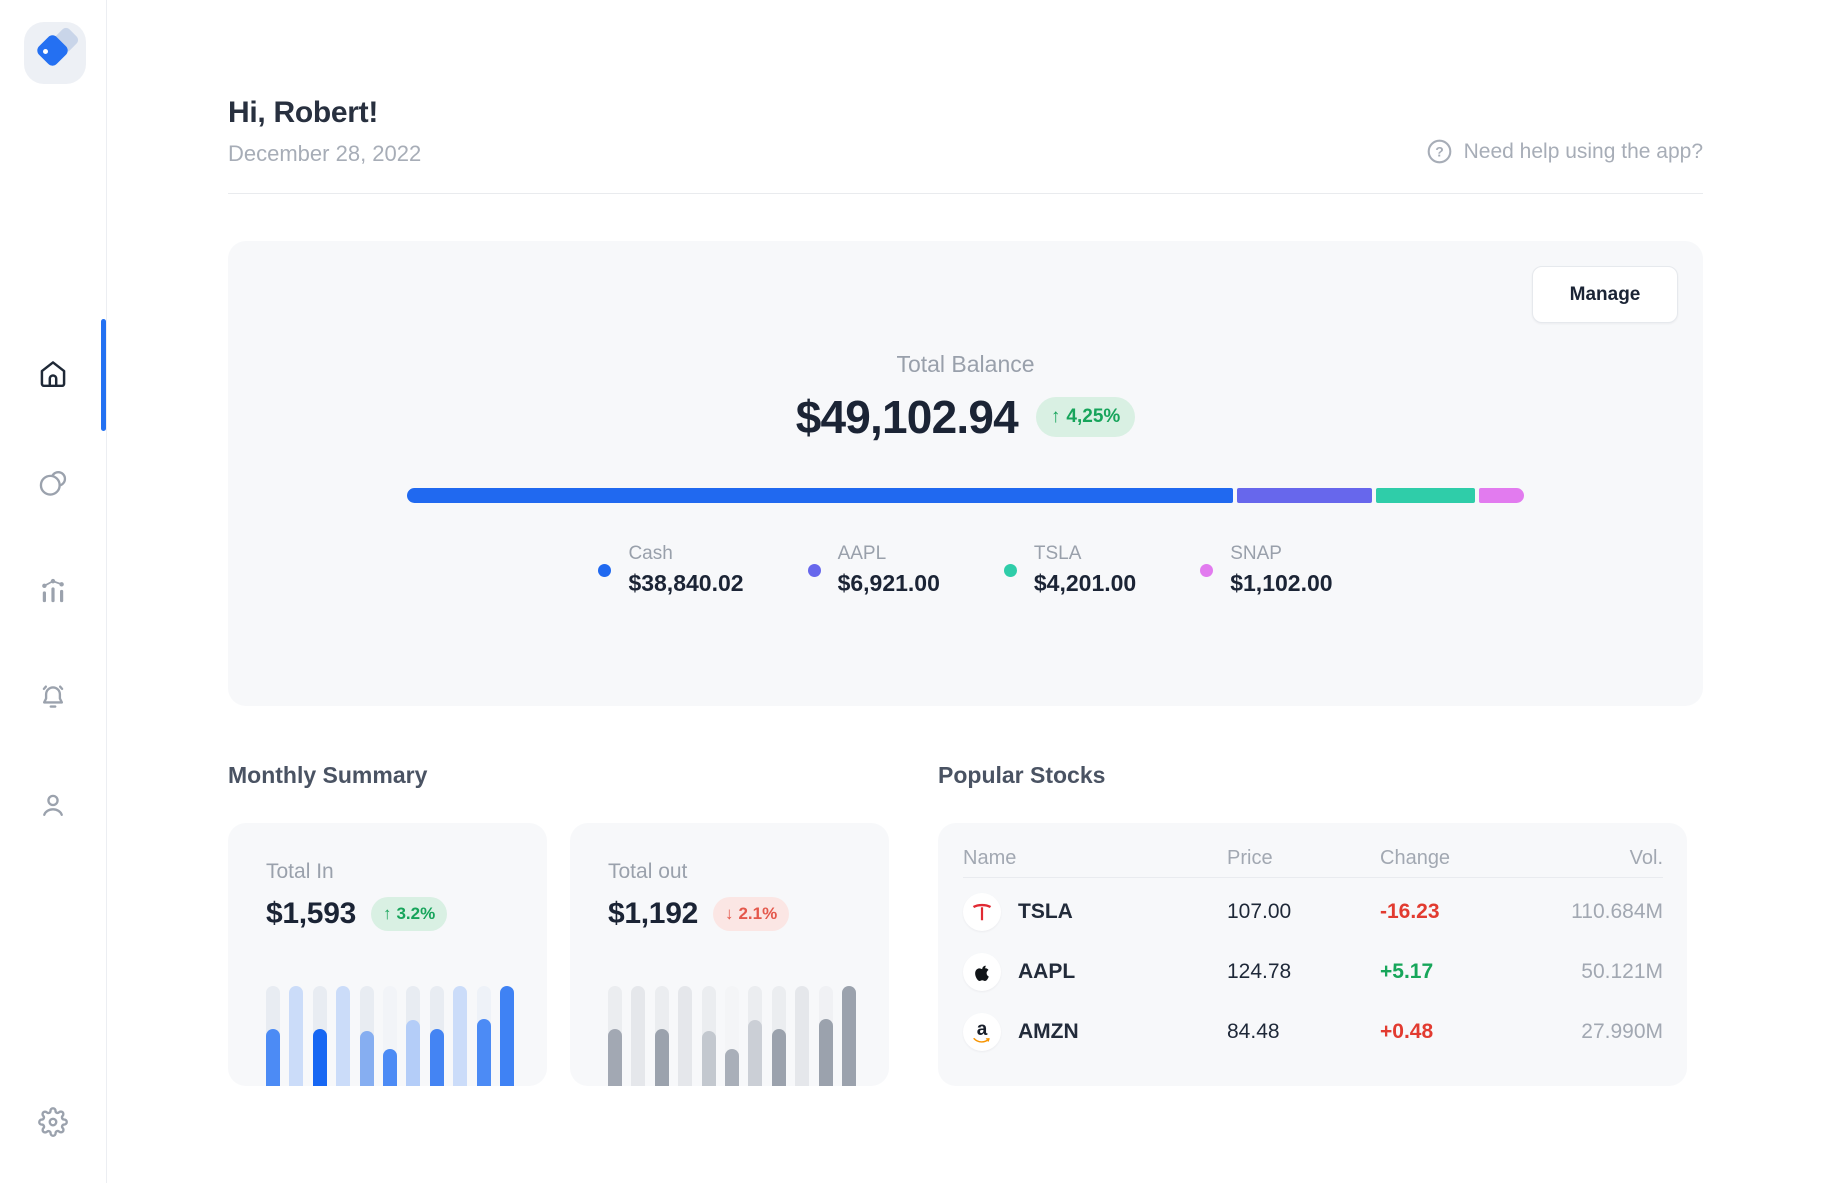 This screenshot has height=1183, width=1825. I want to click on stock-change: +0.48, so click(1407, 1031).